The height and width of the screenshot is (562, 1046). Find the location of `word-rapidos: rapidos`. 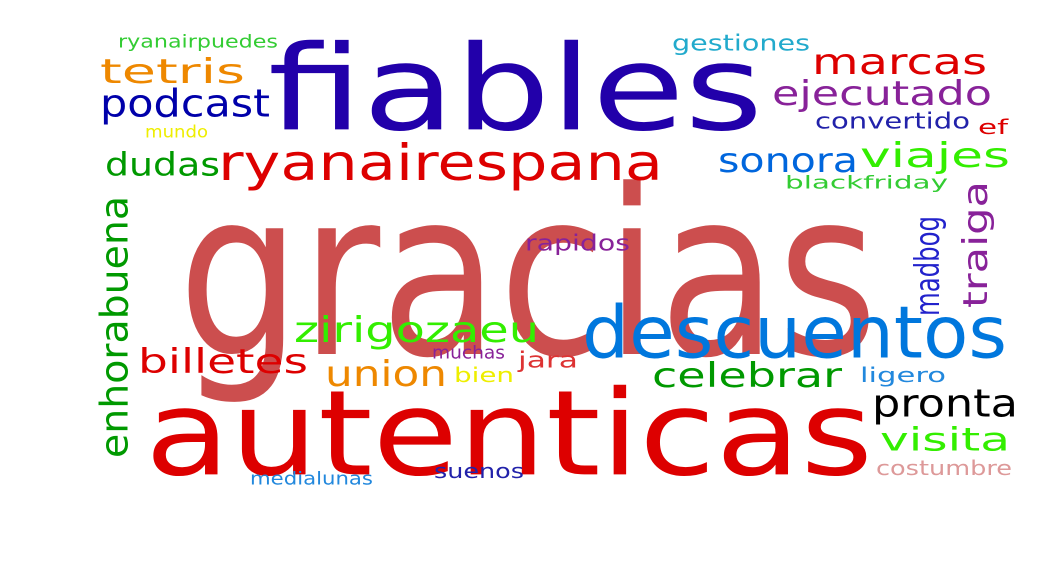

word-rapidos: rapidos is located at coordinates (577, 244).